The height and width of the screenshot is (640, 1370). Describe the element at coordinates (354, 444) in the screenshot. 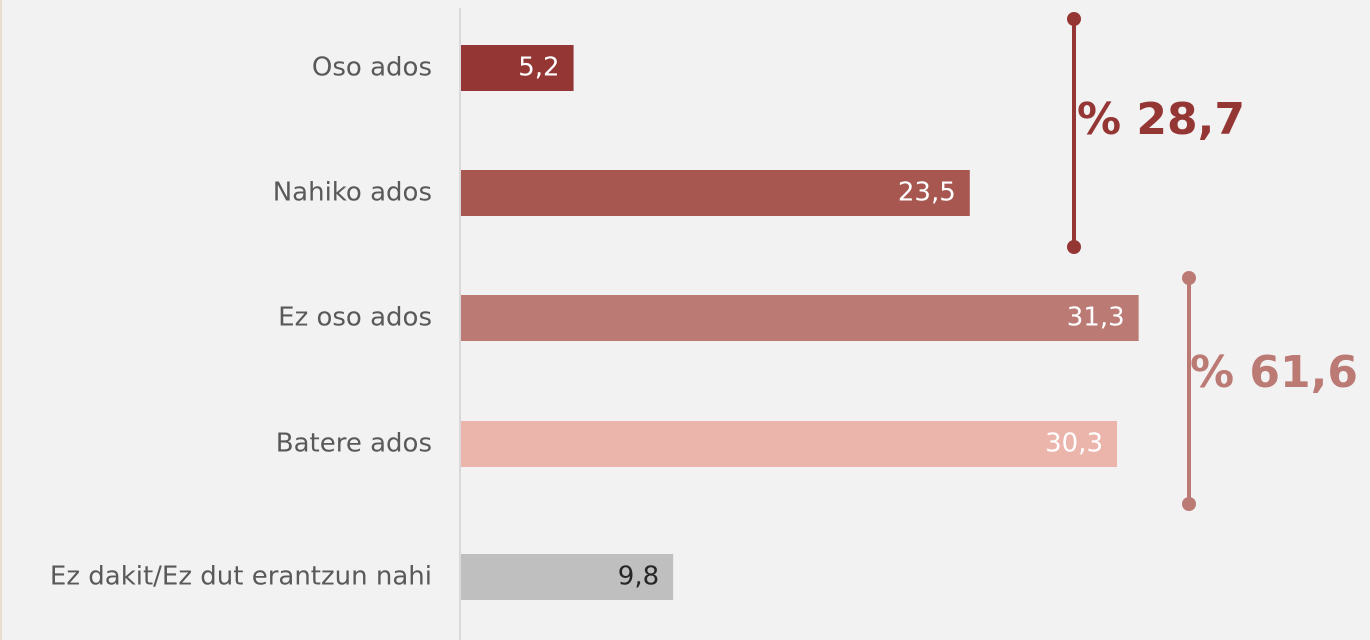

I see `category-label: Batere ados` at that location.